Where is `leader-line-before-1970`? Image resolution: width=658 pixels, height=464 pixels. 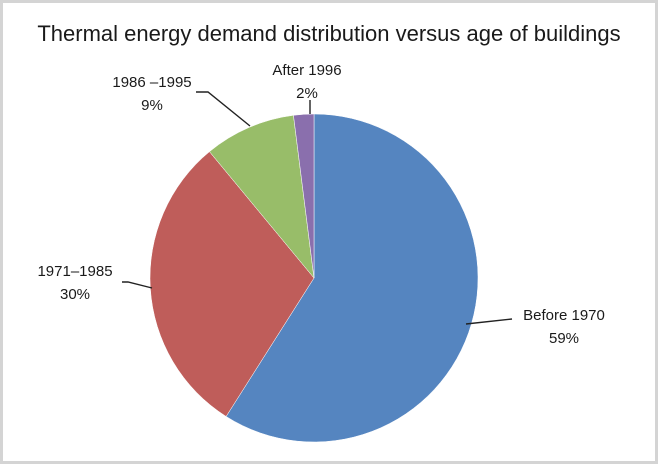
leader-line-before-1970 is located at coordinates (489, 321).